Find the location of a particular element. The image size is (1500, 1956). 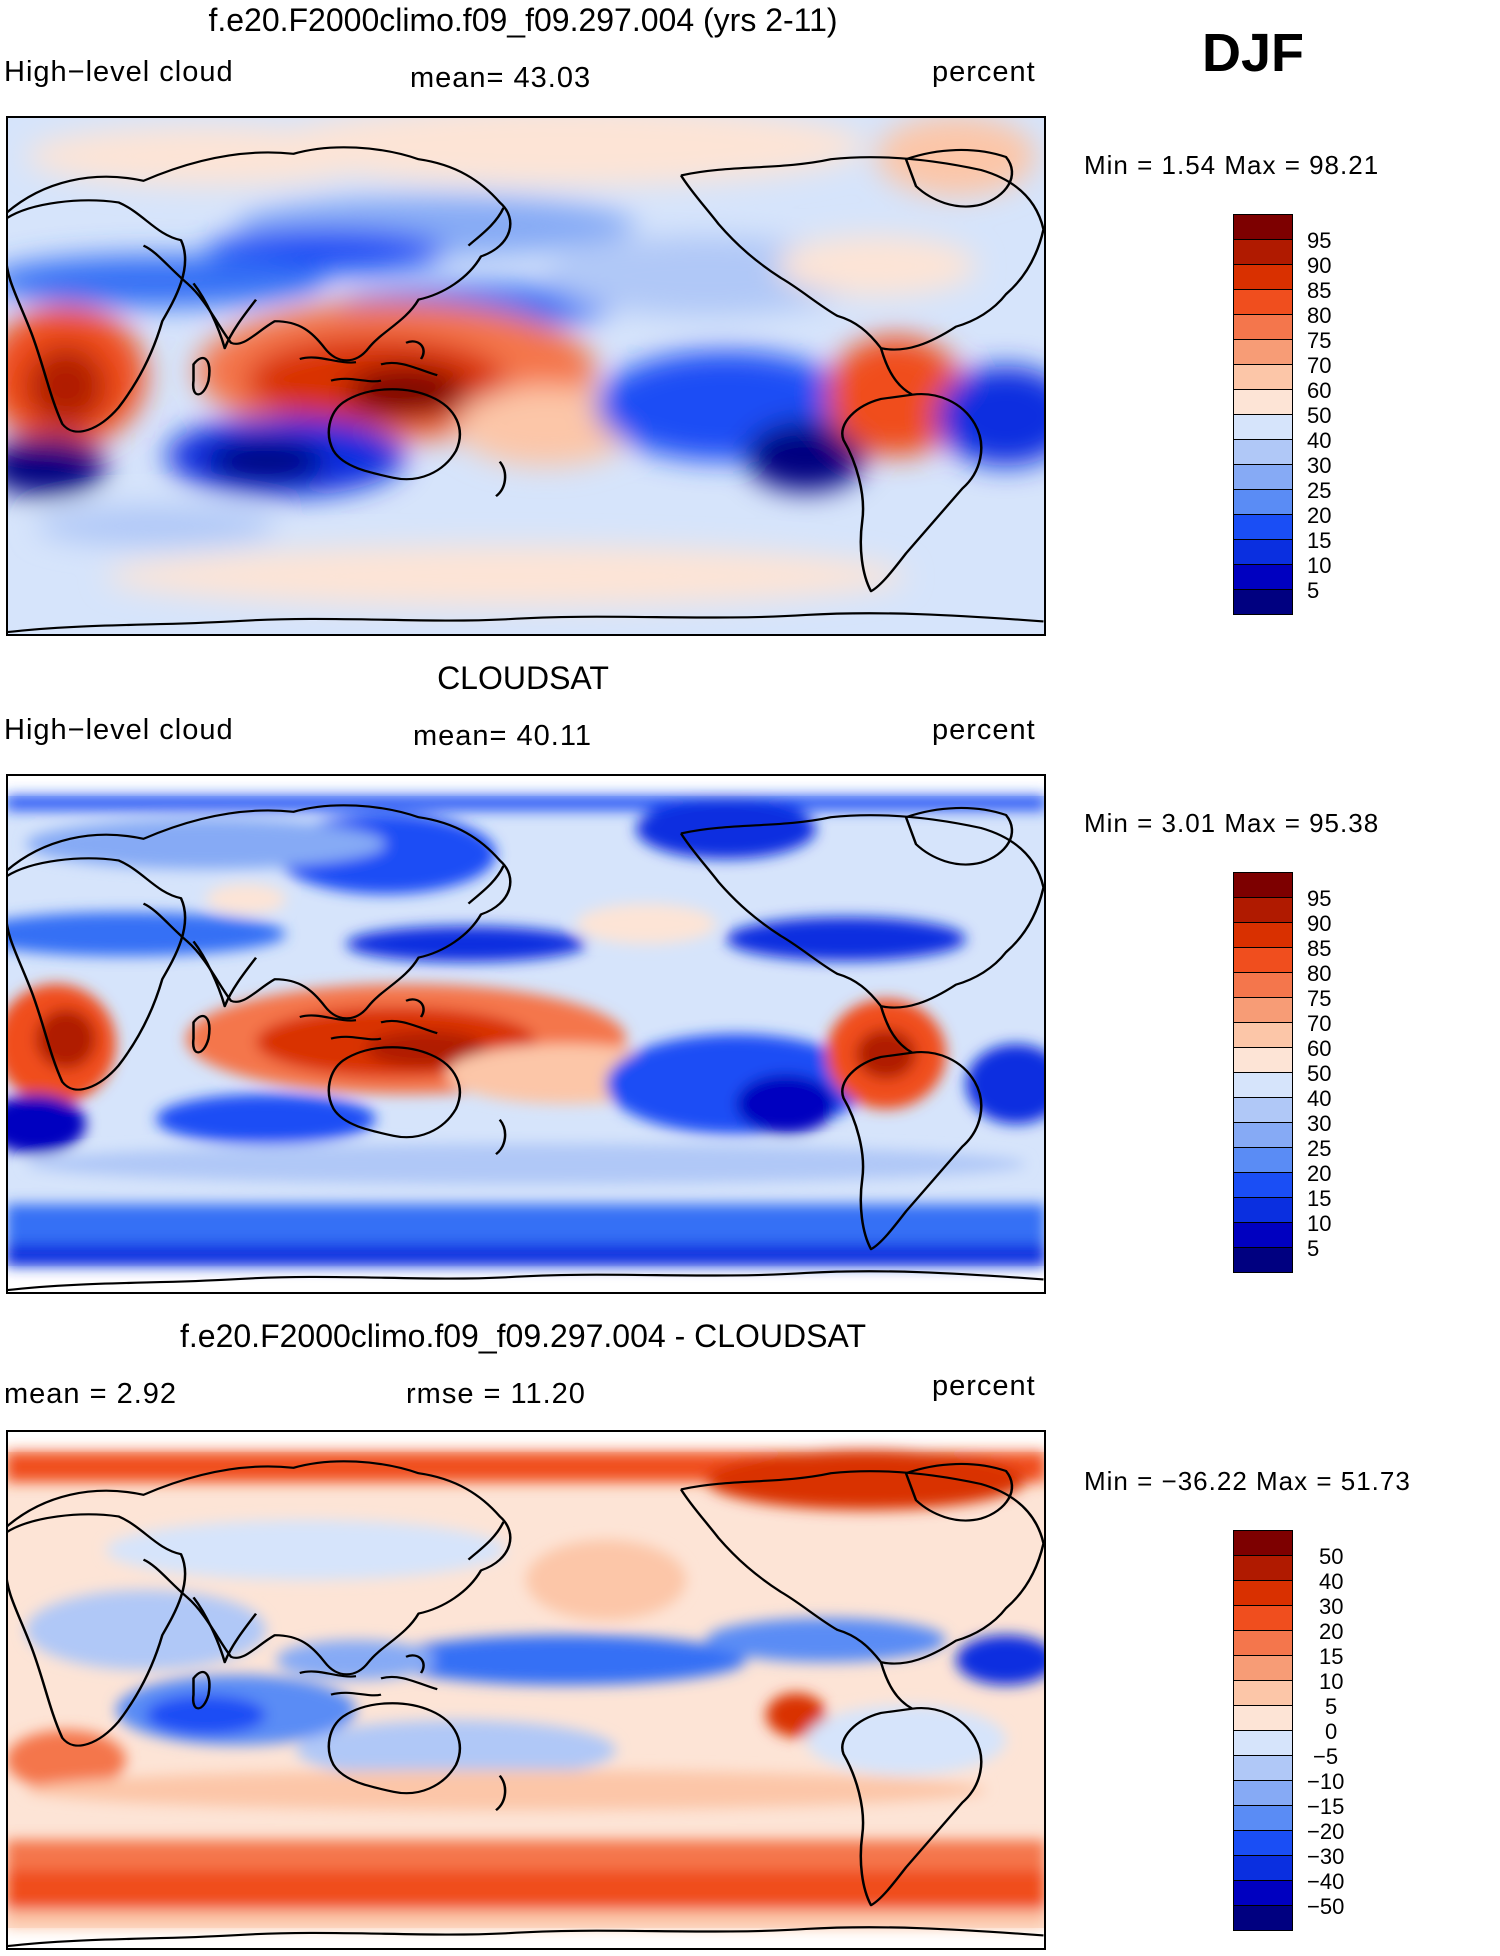

colorbar-label: −5 is located at coordinates (1326, 1756).